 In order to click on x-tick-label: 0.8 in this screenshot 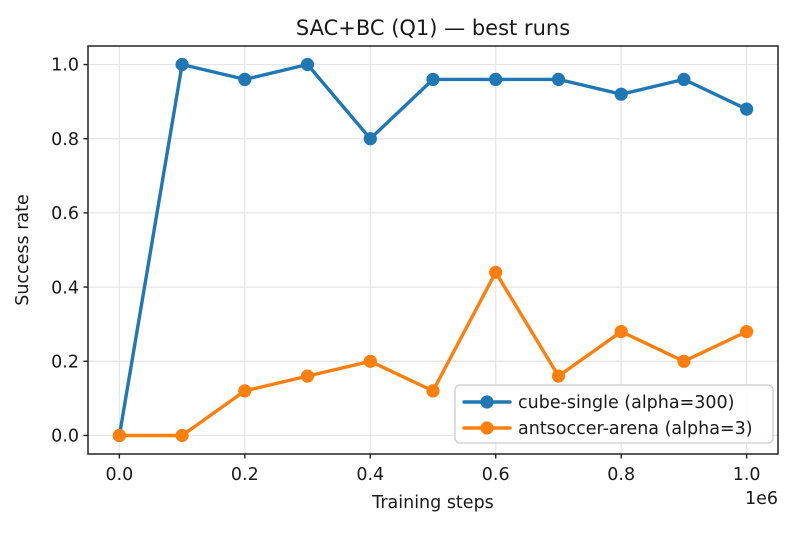, I will do `click(621, 475)`.